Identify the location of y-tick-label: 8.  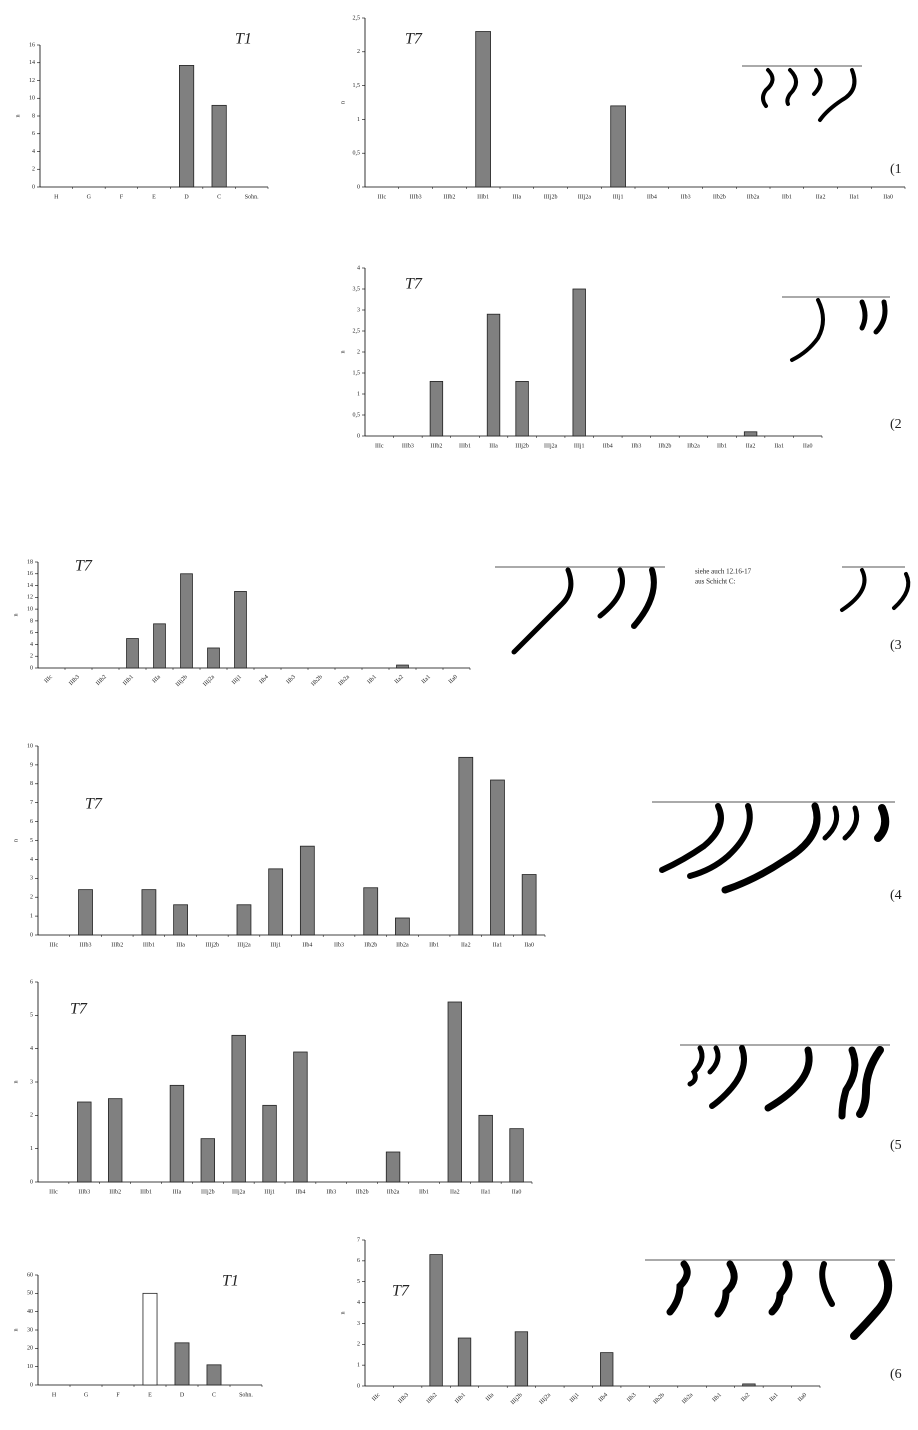
(31, 621).